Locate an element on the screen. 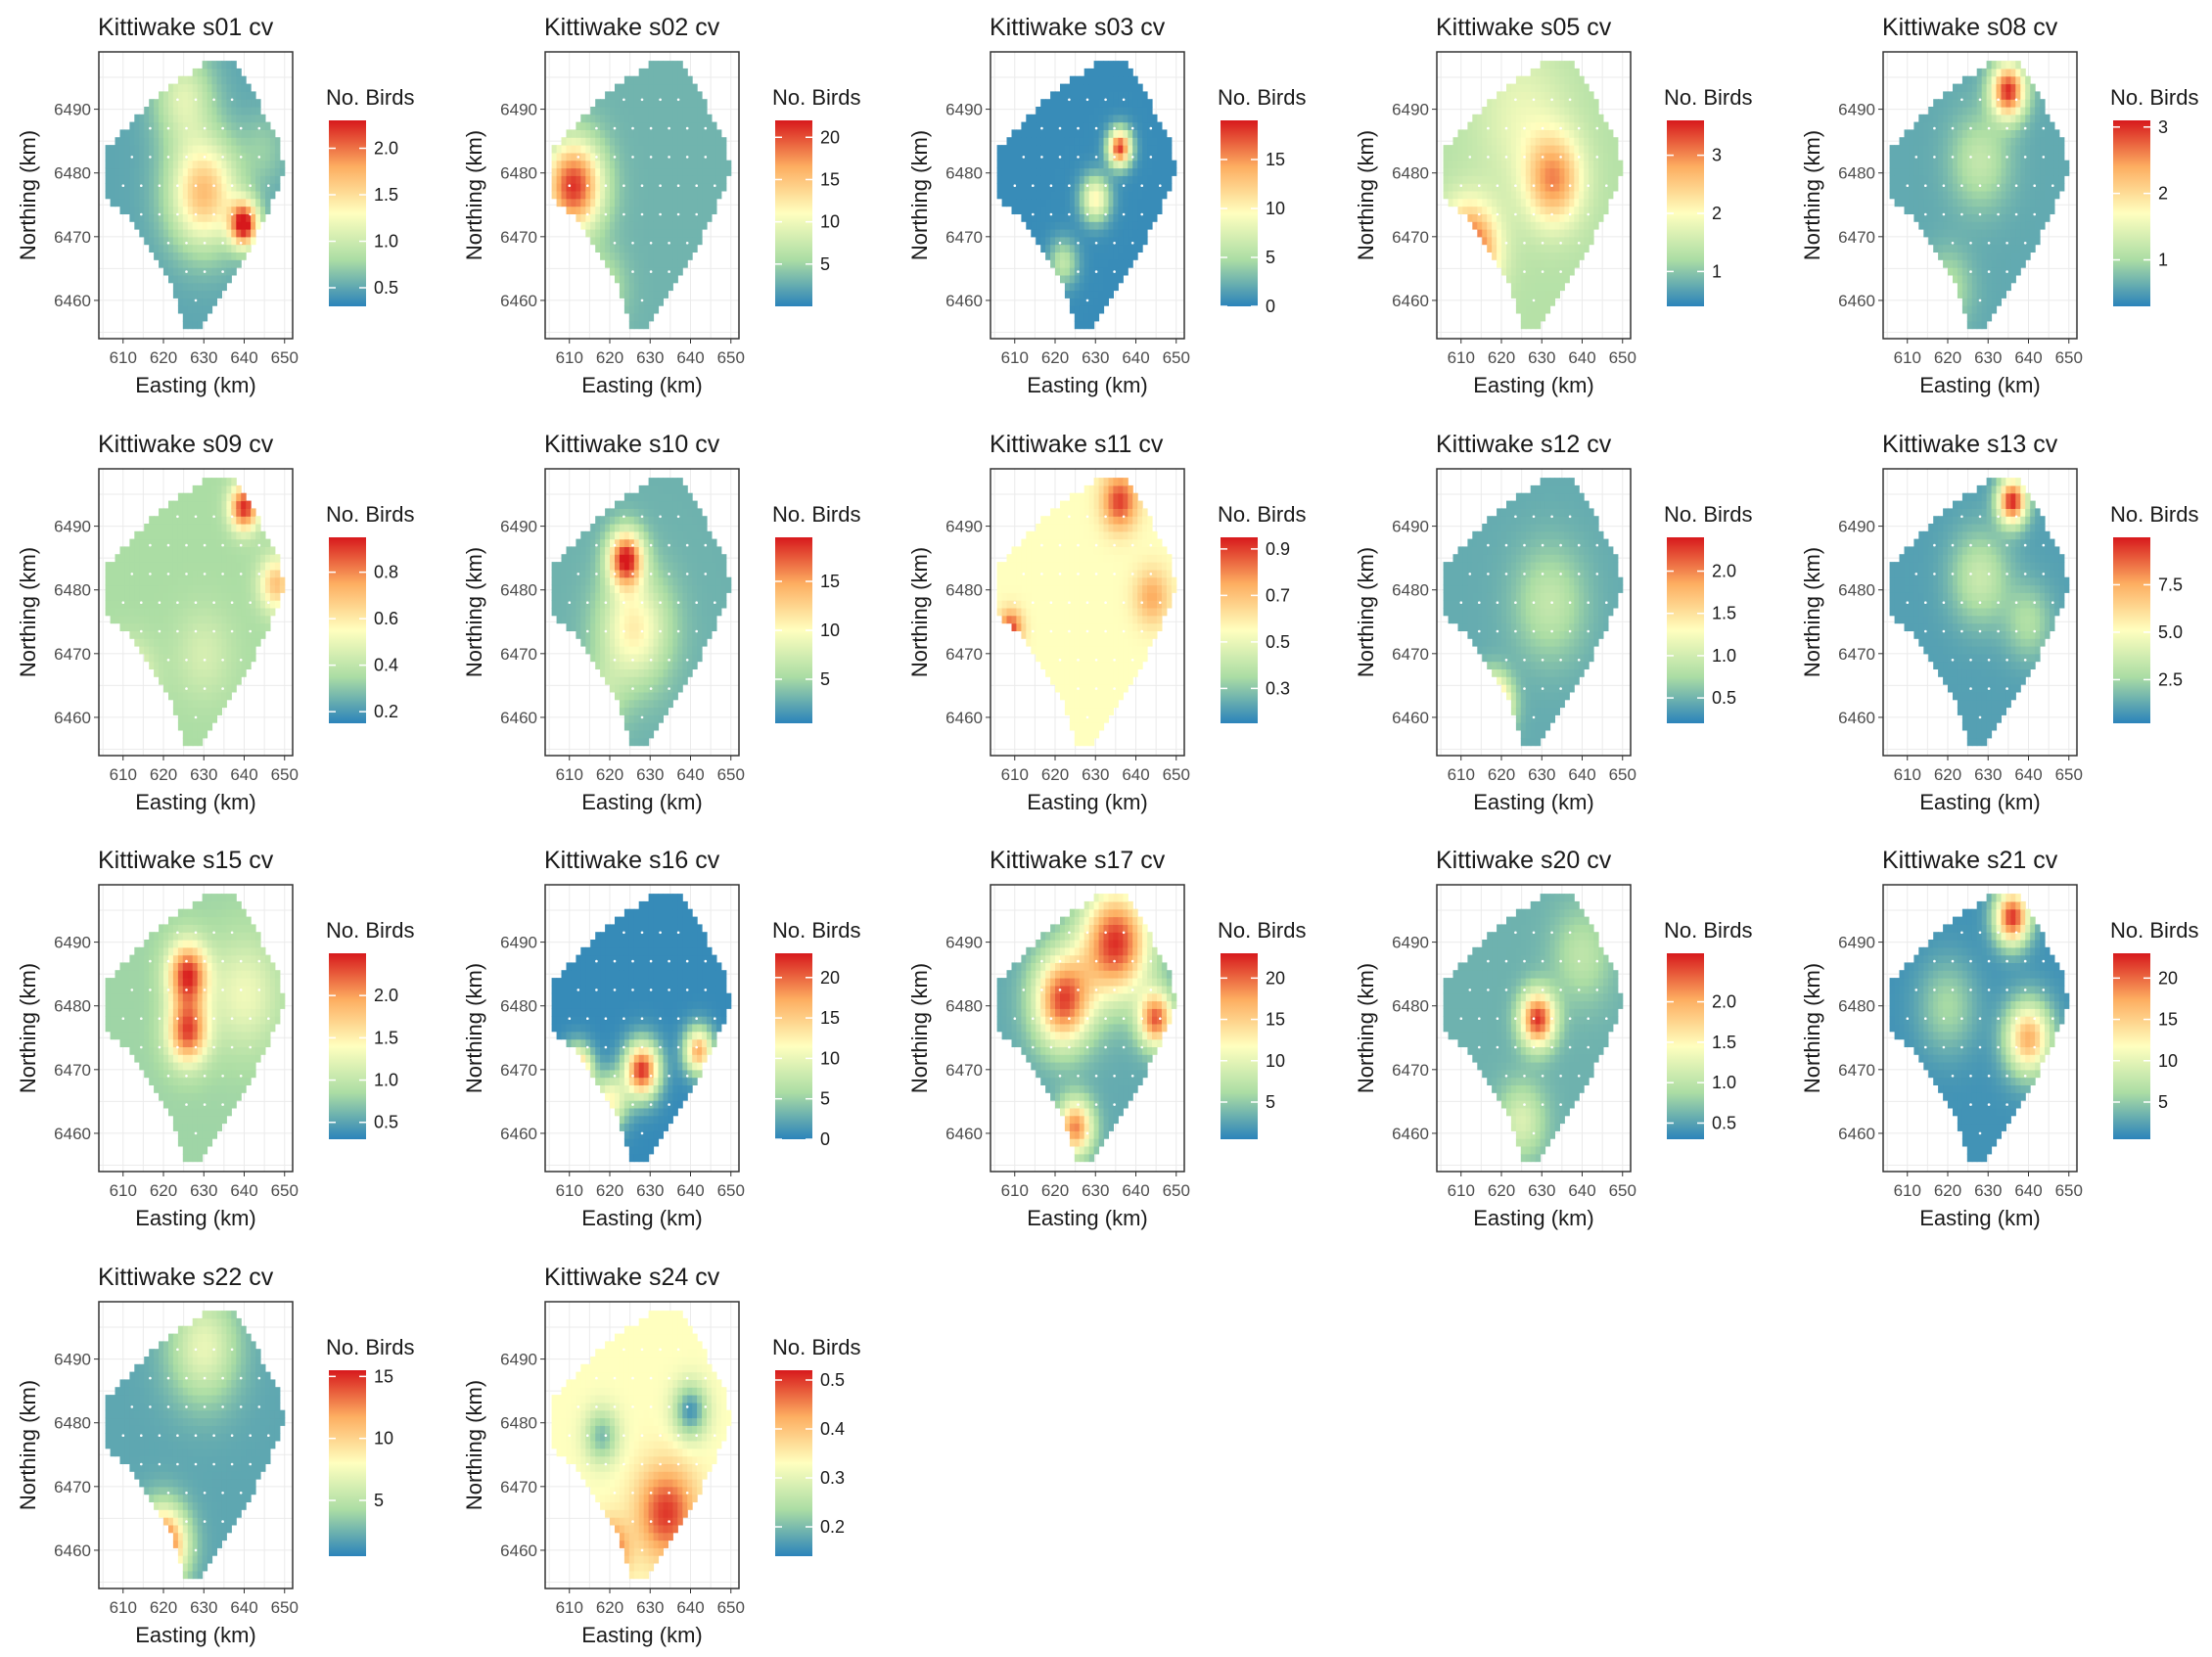 The height and width of the screenshot is (1657, 2212). y-tick-label: 6460 is located at coordinates (1410, 301).